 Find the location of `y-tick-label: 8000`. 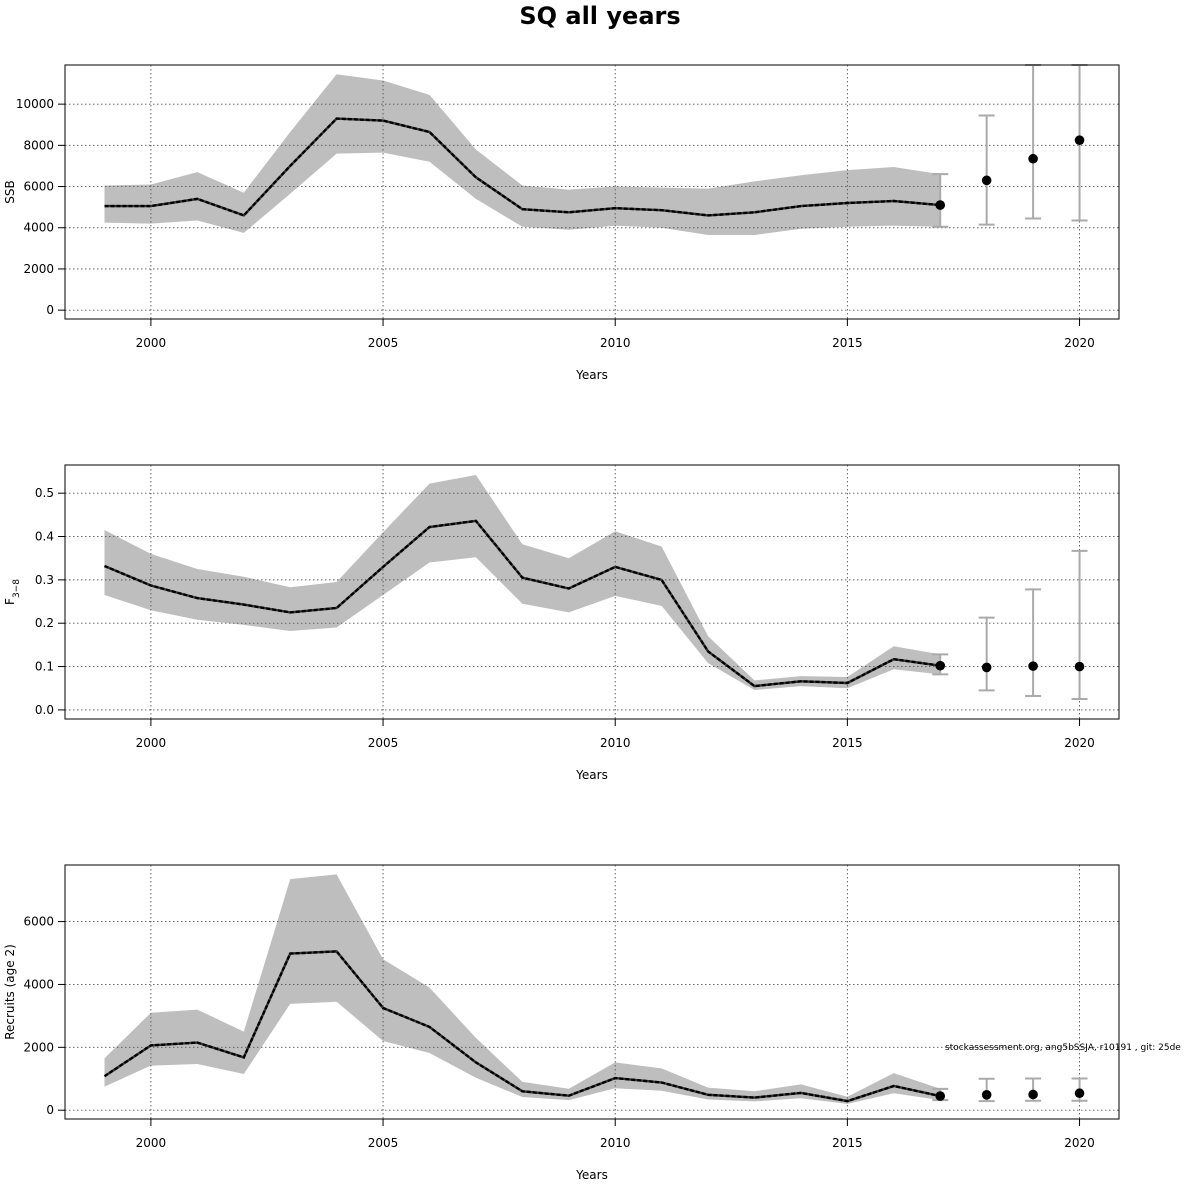

y-tick-label: 8000 is located at coordinates (38, 145).